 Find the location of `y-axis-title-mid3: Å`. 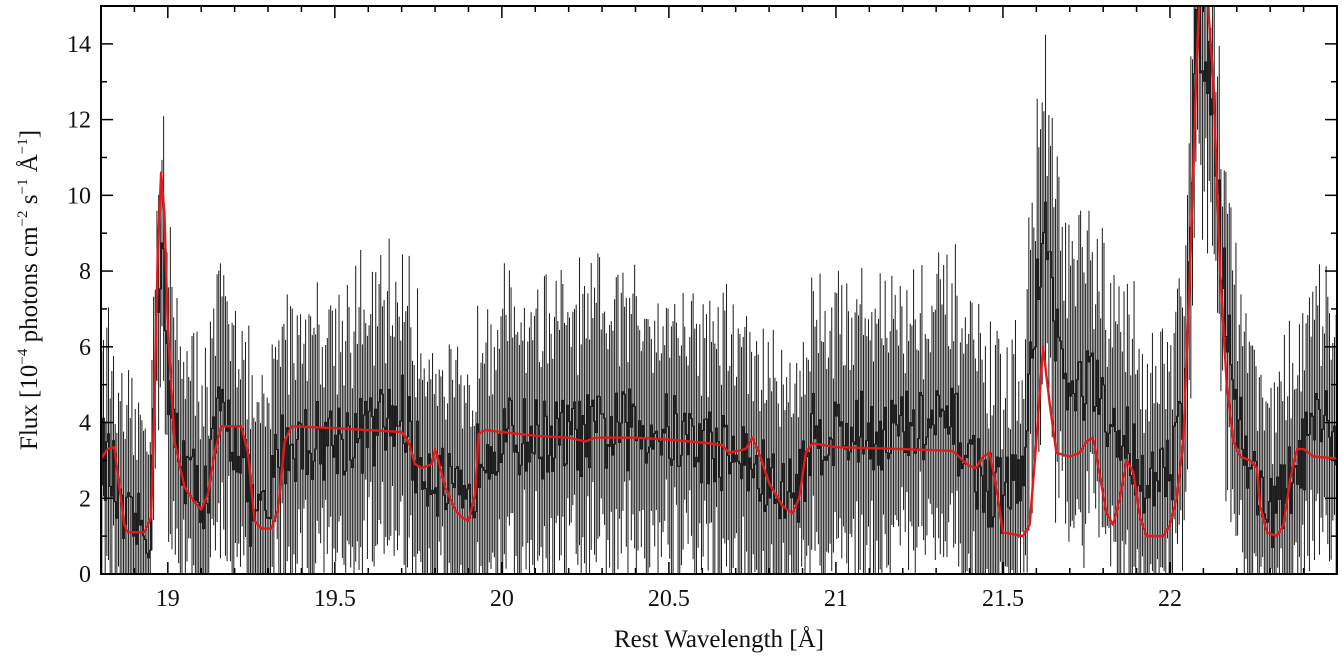

y-axis-title-mid3: Å is located at coordinates (29, 166).